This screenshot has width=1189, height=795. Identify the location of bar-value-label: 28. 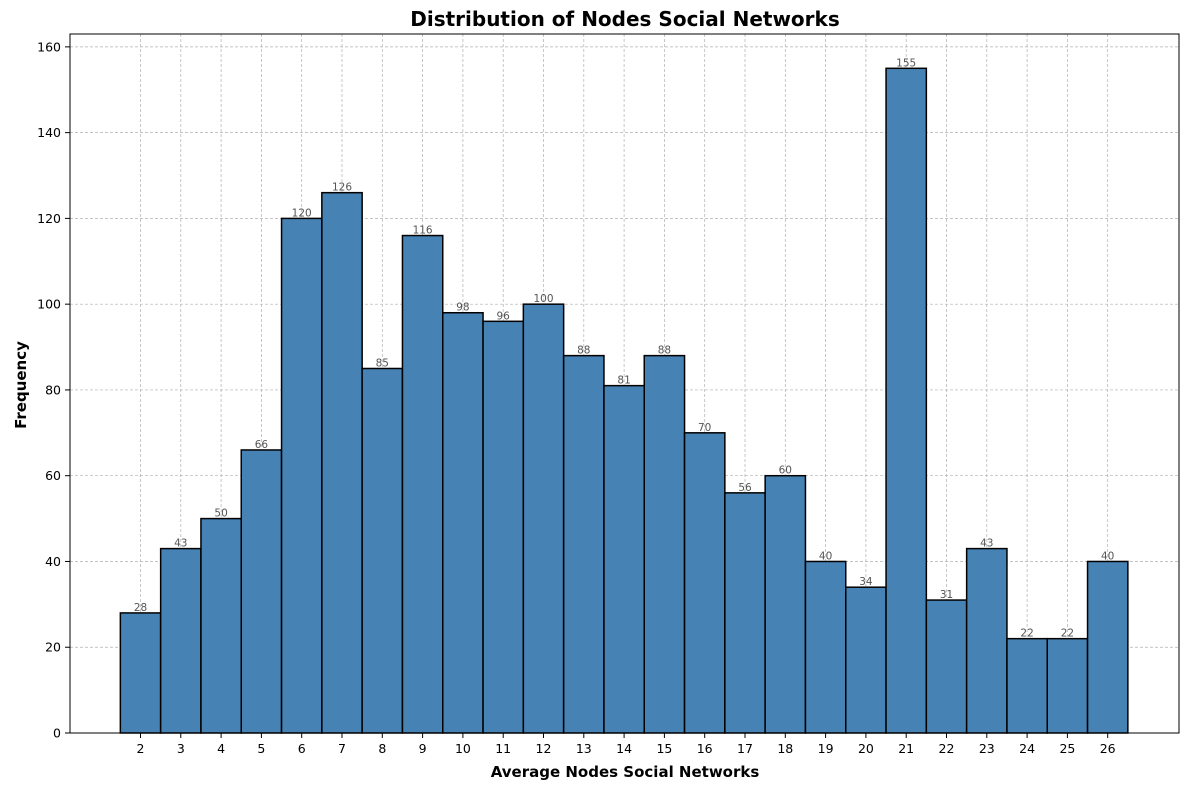
(140, 608).